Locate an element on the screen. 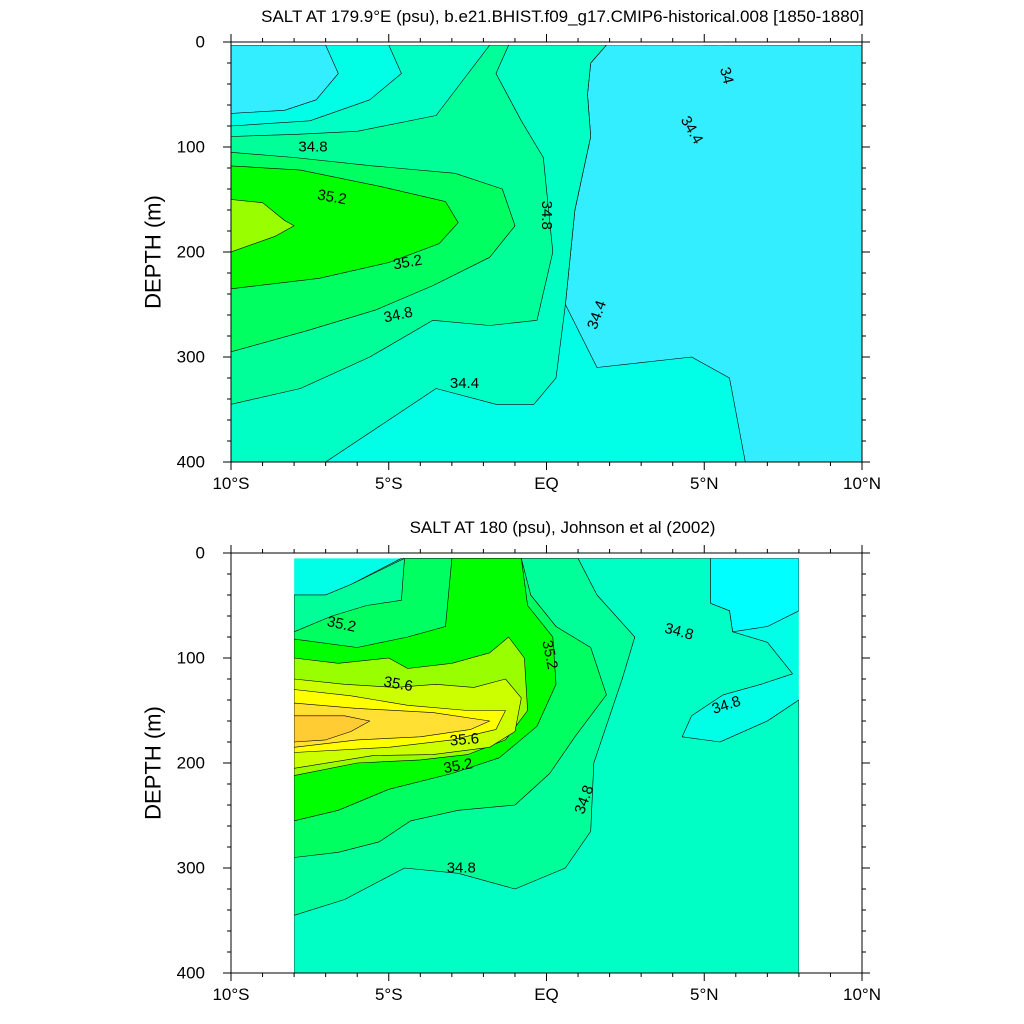 Image resolution: width=1024 pixels, height=1024 pixels. contour-label: 34.4 is located at coordinates (464, 383).